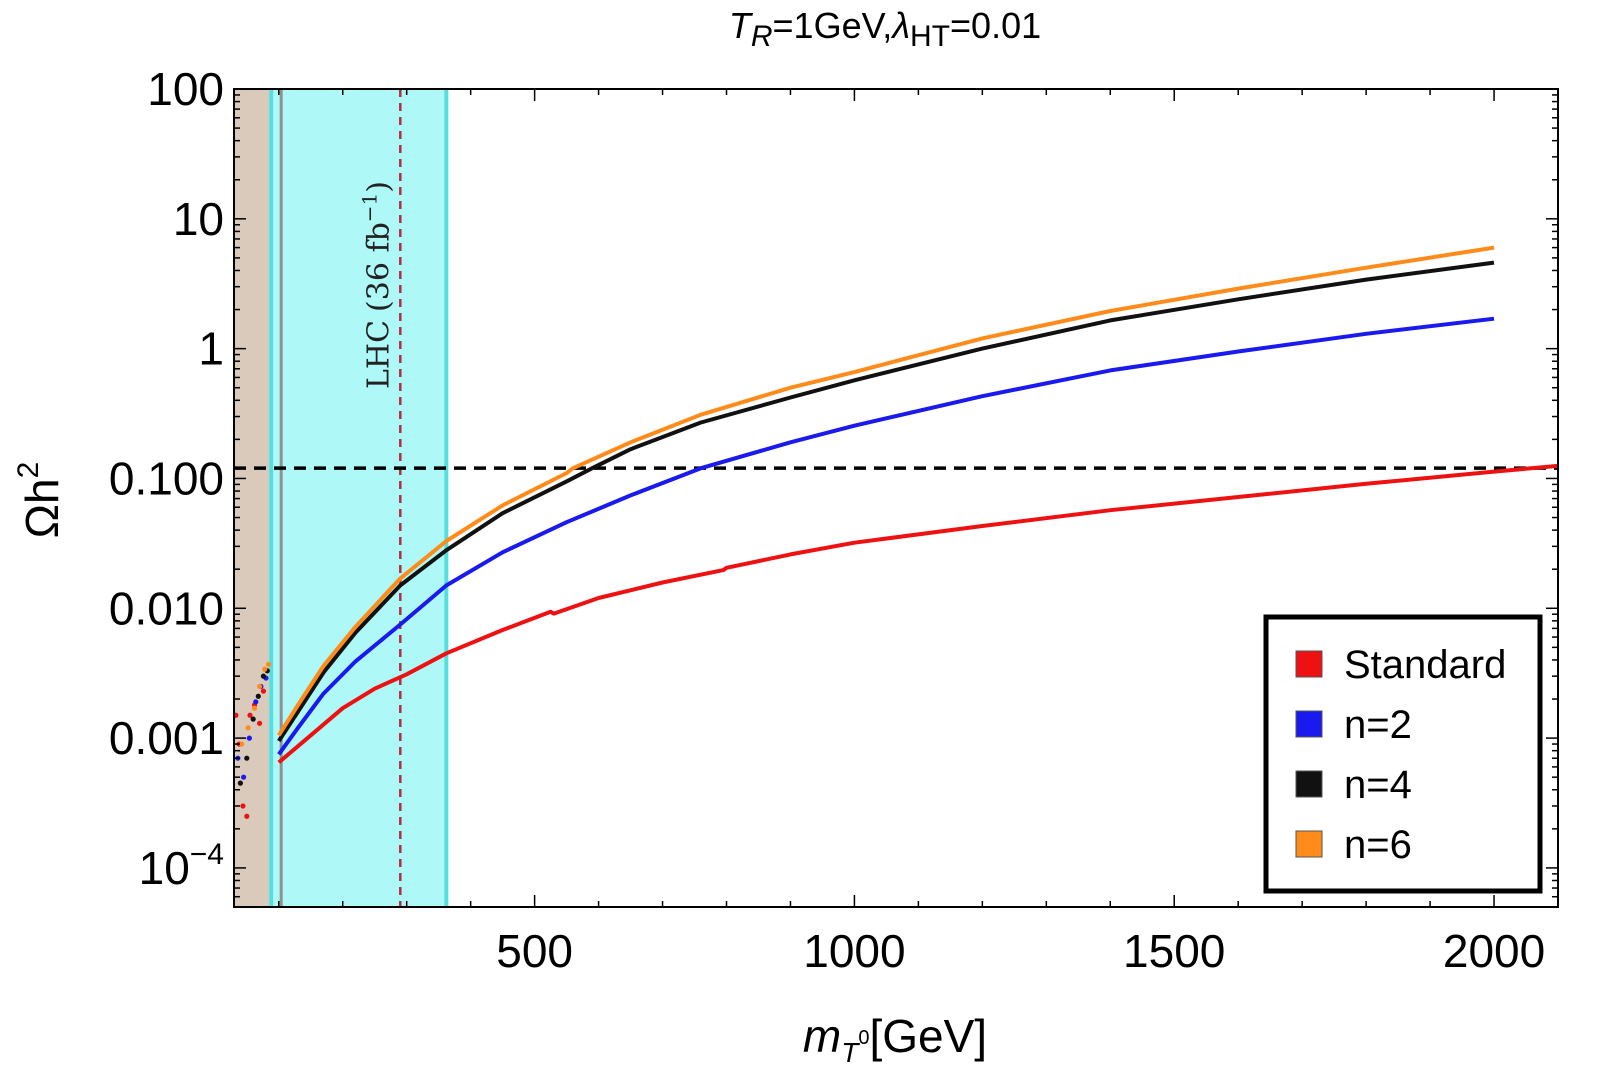 Image resolution: width=1600 pixels, height=1087 pixels. What do you see at coordinates (166, 478) in the screenshot?
I see `y-tick-label: 0.100` at bounding box center [166, 478].